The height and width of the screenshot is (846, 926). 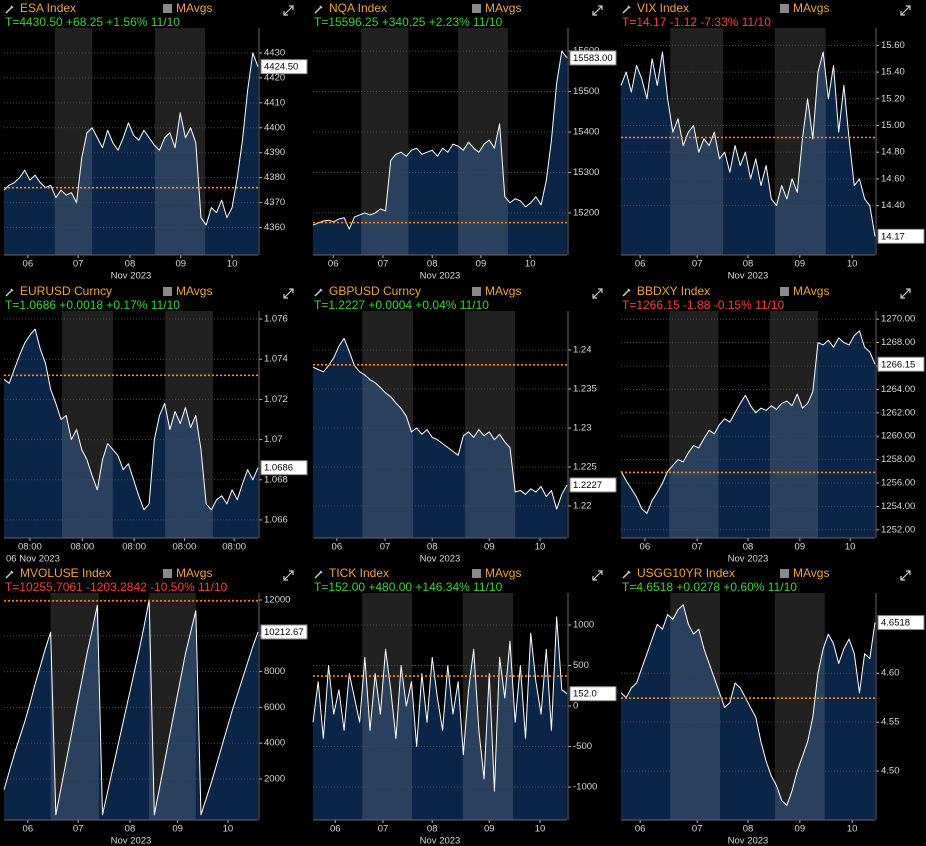 I want to click on y-tick-label: 1260.00, so click(x=898, y=436).